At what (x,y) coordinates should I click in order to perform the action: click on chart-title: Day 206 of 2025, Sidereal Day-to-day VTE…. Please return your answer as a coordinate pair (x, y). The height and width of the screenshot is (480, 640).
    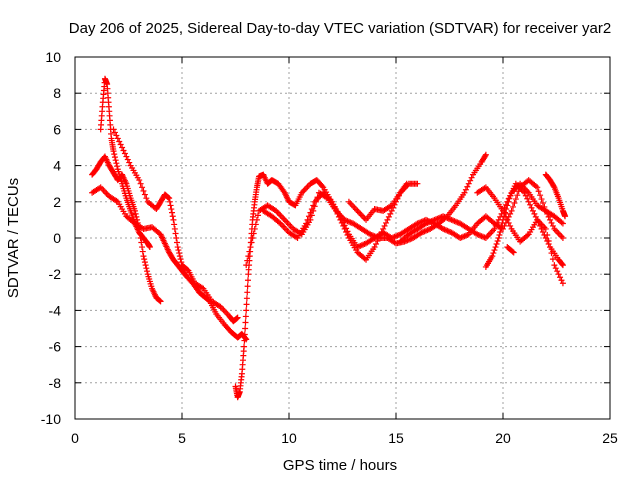
    Looking at the image, I should click on (340, 28).